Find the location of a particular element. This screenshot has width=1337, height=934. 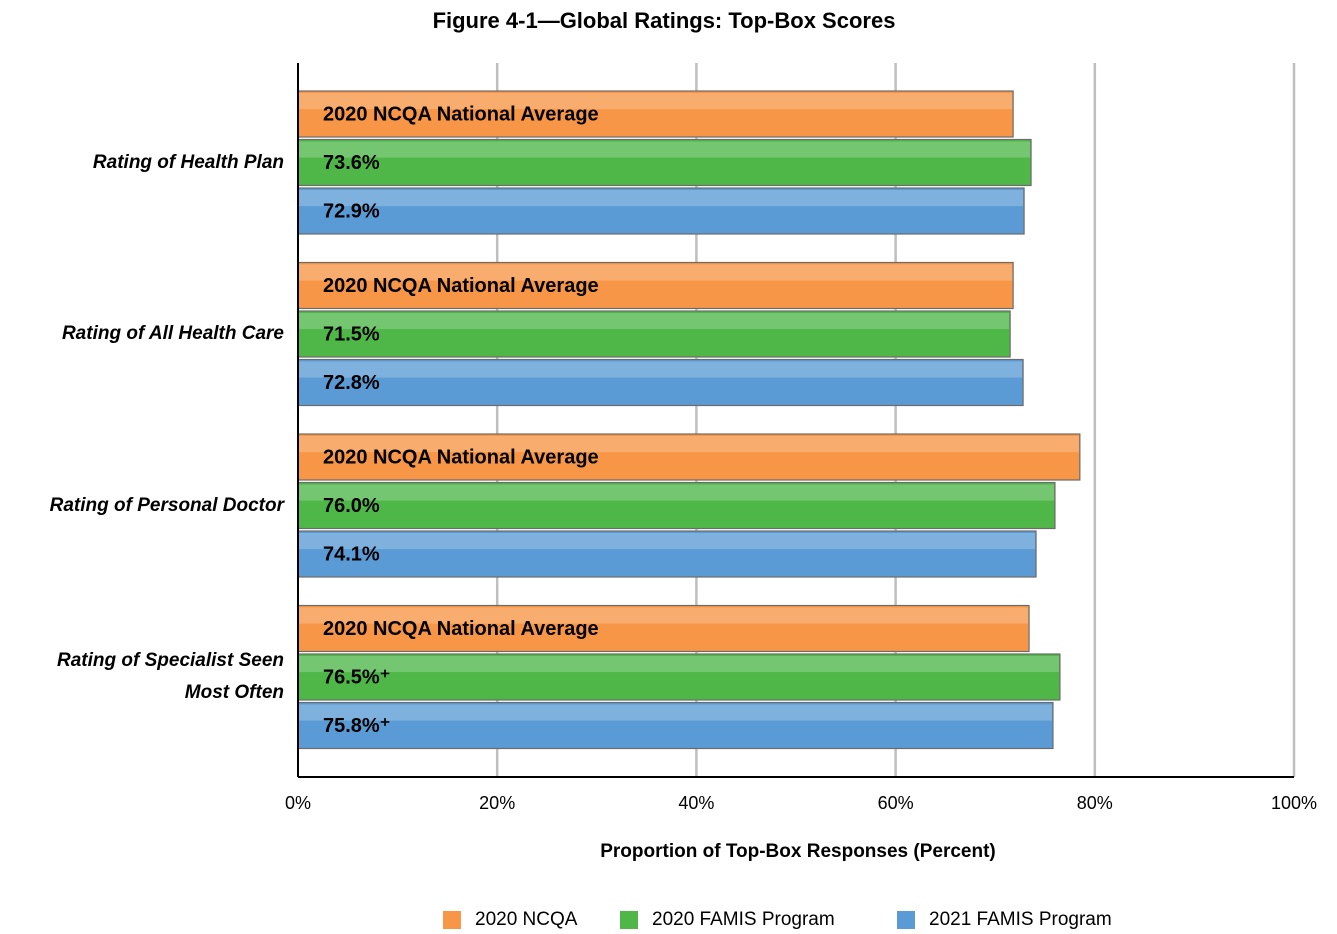

value-label: 71.5% is located at coordinates (351, 334).